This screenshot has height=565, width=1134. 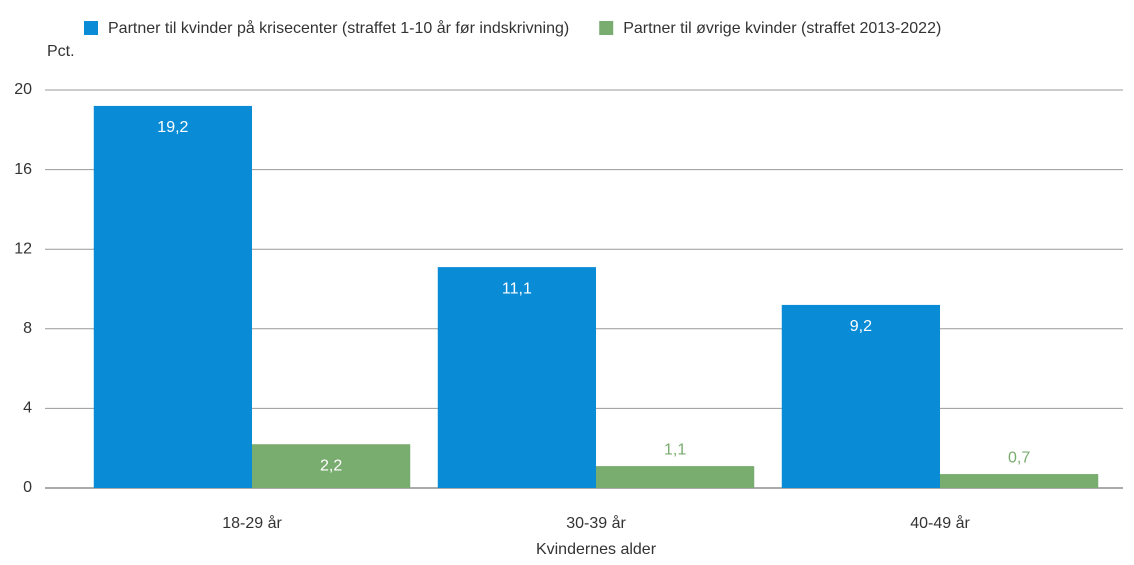 What do you see at coordinates (27, 487) in the screenshot?
I see `y-tick-label: 0` at bounding box center [27, 487].